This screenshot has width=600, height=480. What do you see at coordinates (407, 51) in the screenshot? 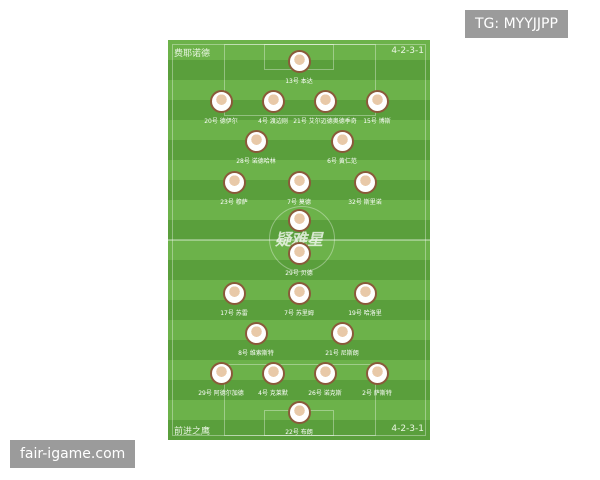
I see `home-formation: 4-2-3-1` at bounding box center [407, 51].